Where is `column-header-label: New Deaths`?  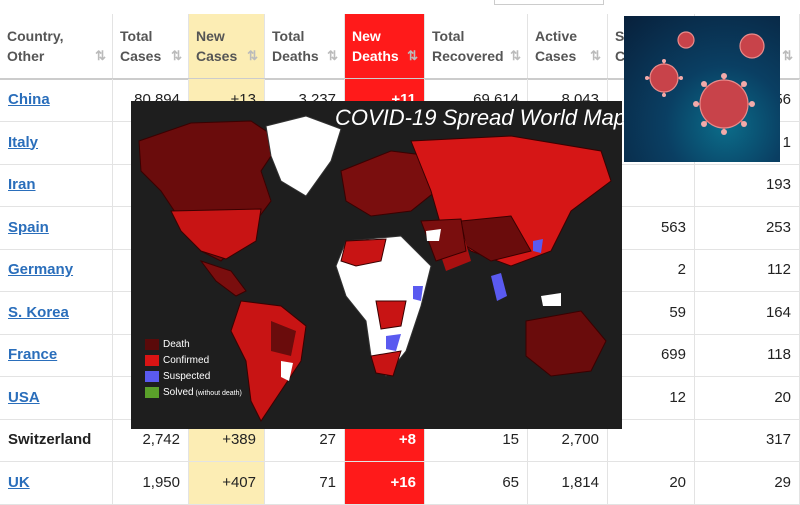 column-header-label: New Deaths is located at coordinates (375, 46).